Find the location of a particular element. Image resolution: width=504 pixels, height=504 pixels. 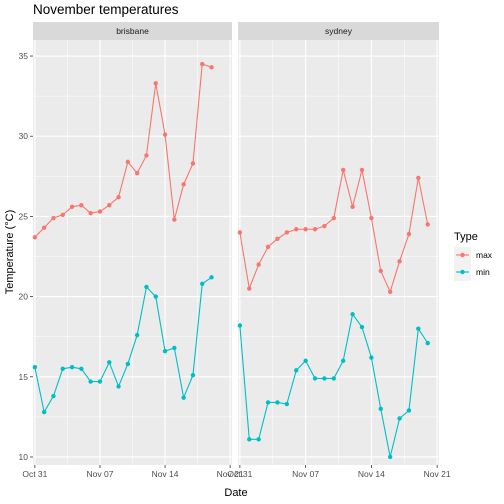

legend-entries: max min is located at coordinates (473, 264).